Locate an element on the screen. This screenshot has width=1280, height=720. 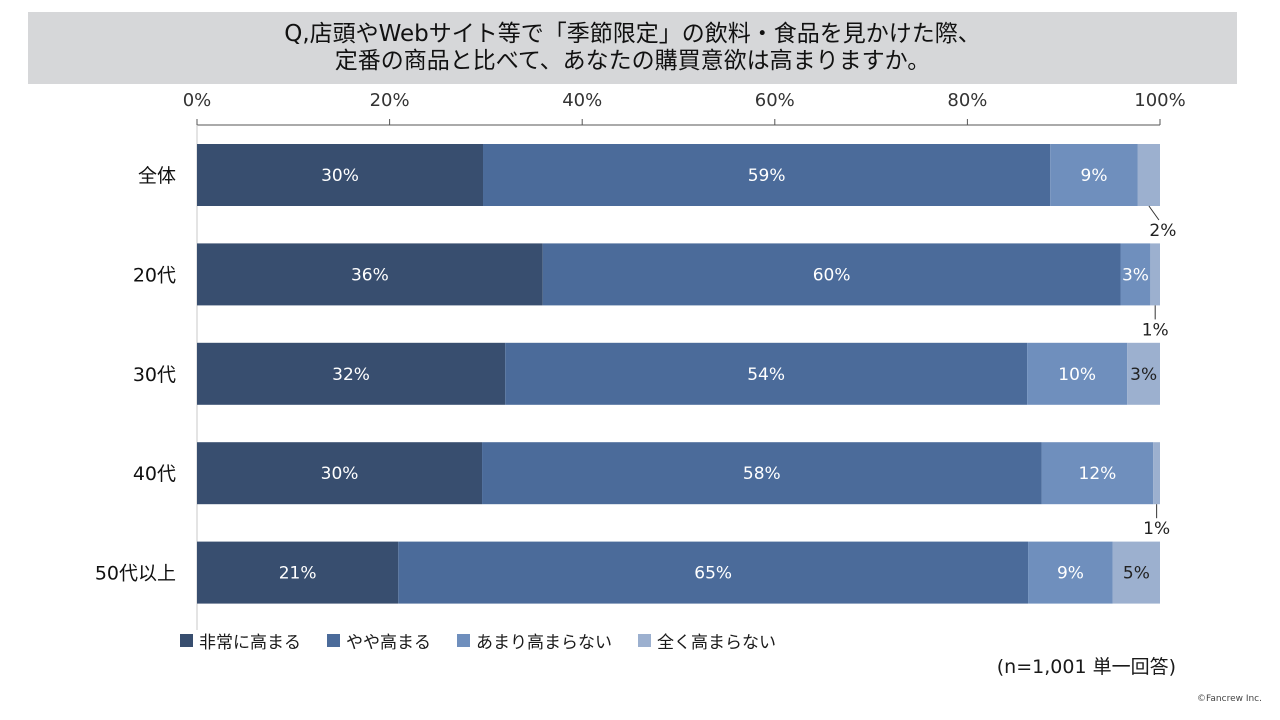
category-label: 50代以上 is located at coordinates (135, 574).